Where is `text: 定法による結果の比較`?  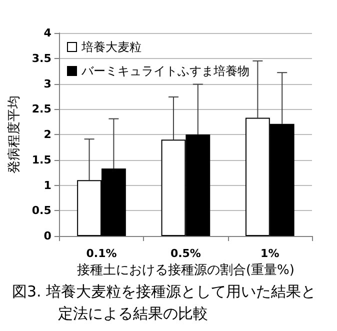
text: 定法による結果の比較 is located at coordinates (133, 313).